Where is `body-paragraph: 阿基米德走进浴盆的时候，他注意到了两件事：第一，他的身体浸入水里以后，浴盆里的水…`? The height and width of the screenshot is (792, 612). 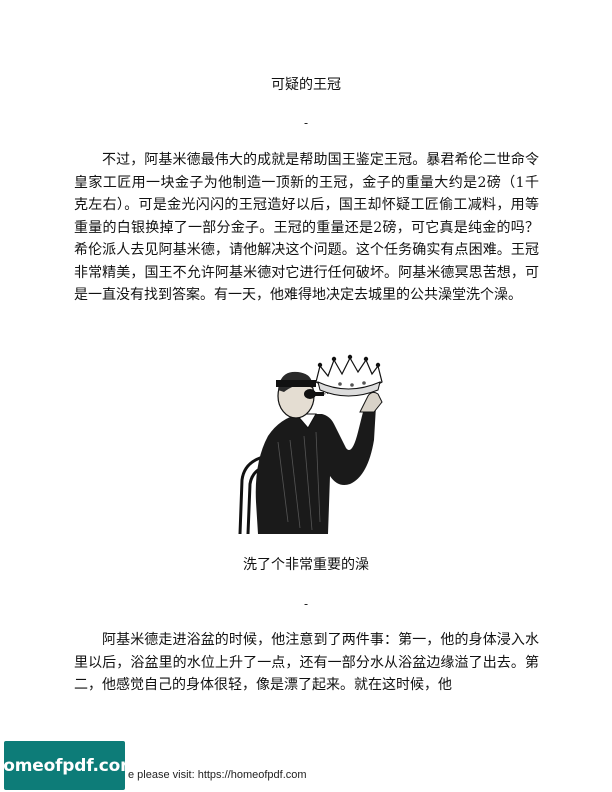
body-paragraph: 阿基米德走进浴盆的时候，他注意到了两件事：第一，他的身体浸入水里以后，浴盆里的水… is located at coordinates (306, 662).